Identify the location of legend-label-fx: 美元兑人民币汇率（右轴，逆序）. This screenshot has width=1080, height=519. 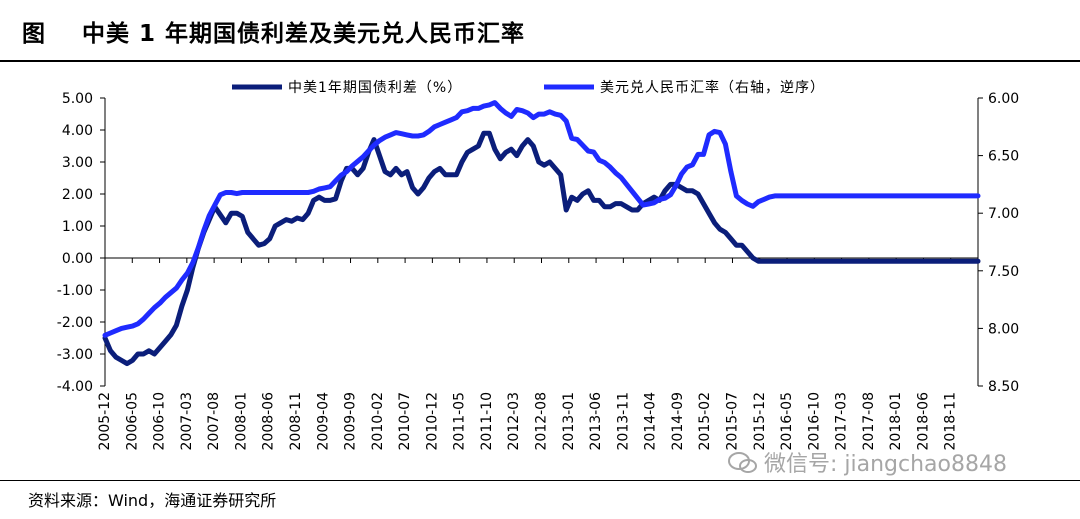
(712, 87).